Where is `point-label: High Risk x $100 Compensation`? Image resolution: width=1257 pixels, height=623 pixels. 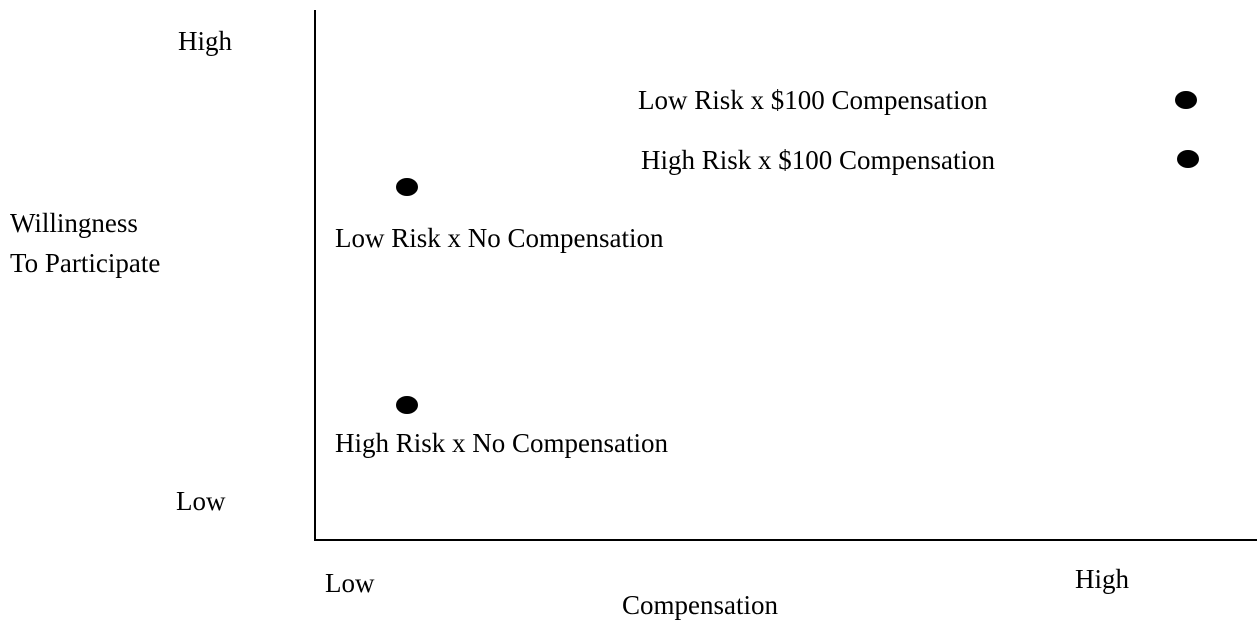
point-label: High Risk x $100 Compensation is located at coordinates (818, 160).